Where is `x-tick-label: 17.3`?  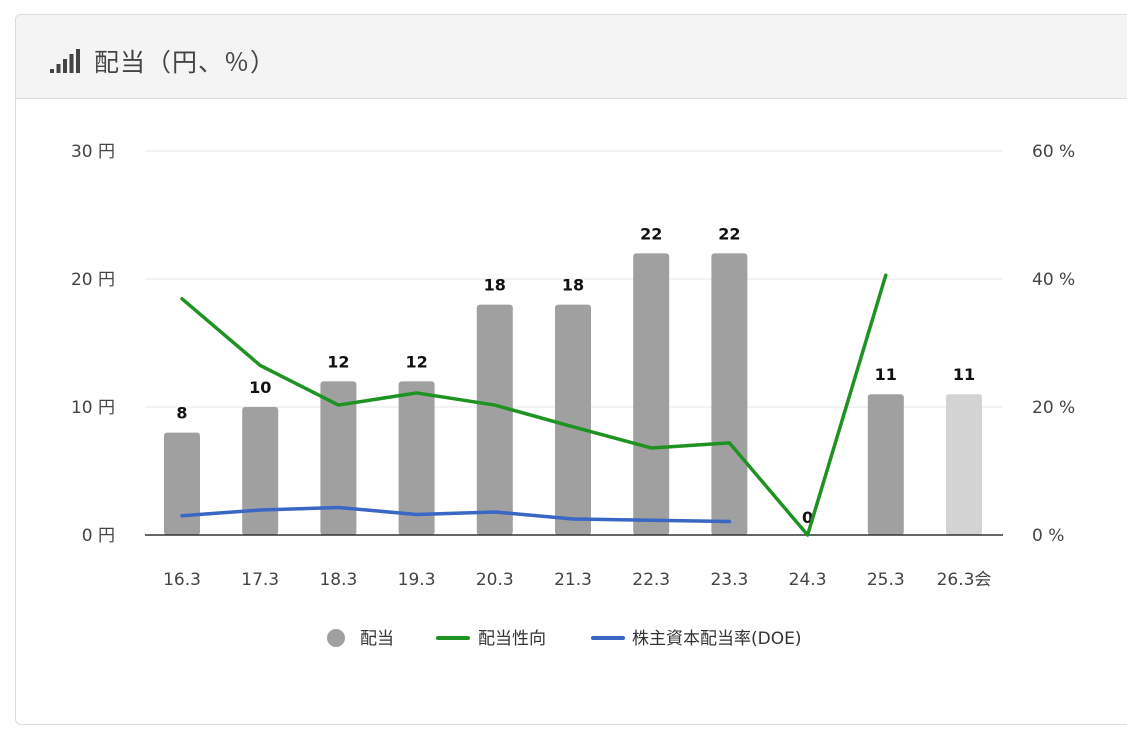
x-tick-label: 17.3 is located at coordinates (260, 580).